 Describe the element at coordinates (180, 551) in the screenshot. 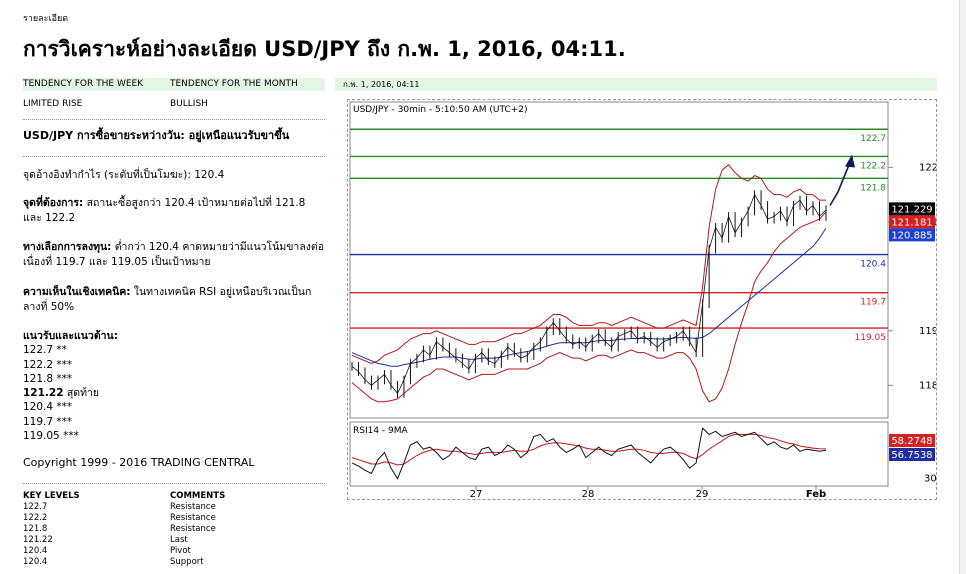

I see `comment-cell: Pivot` at that location.